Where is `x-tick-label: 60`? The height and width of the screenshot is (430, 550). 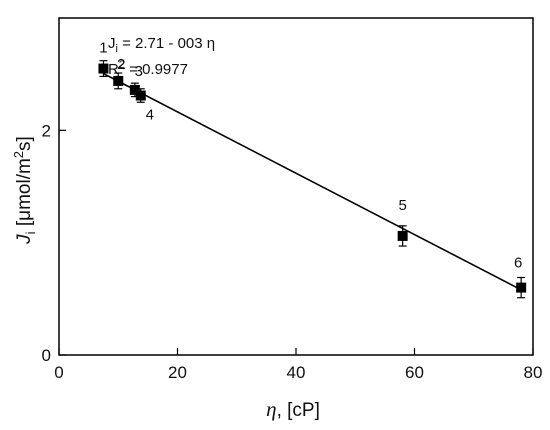
x-tick-label: 60 is located at coordinates (414, 372).